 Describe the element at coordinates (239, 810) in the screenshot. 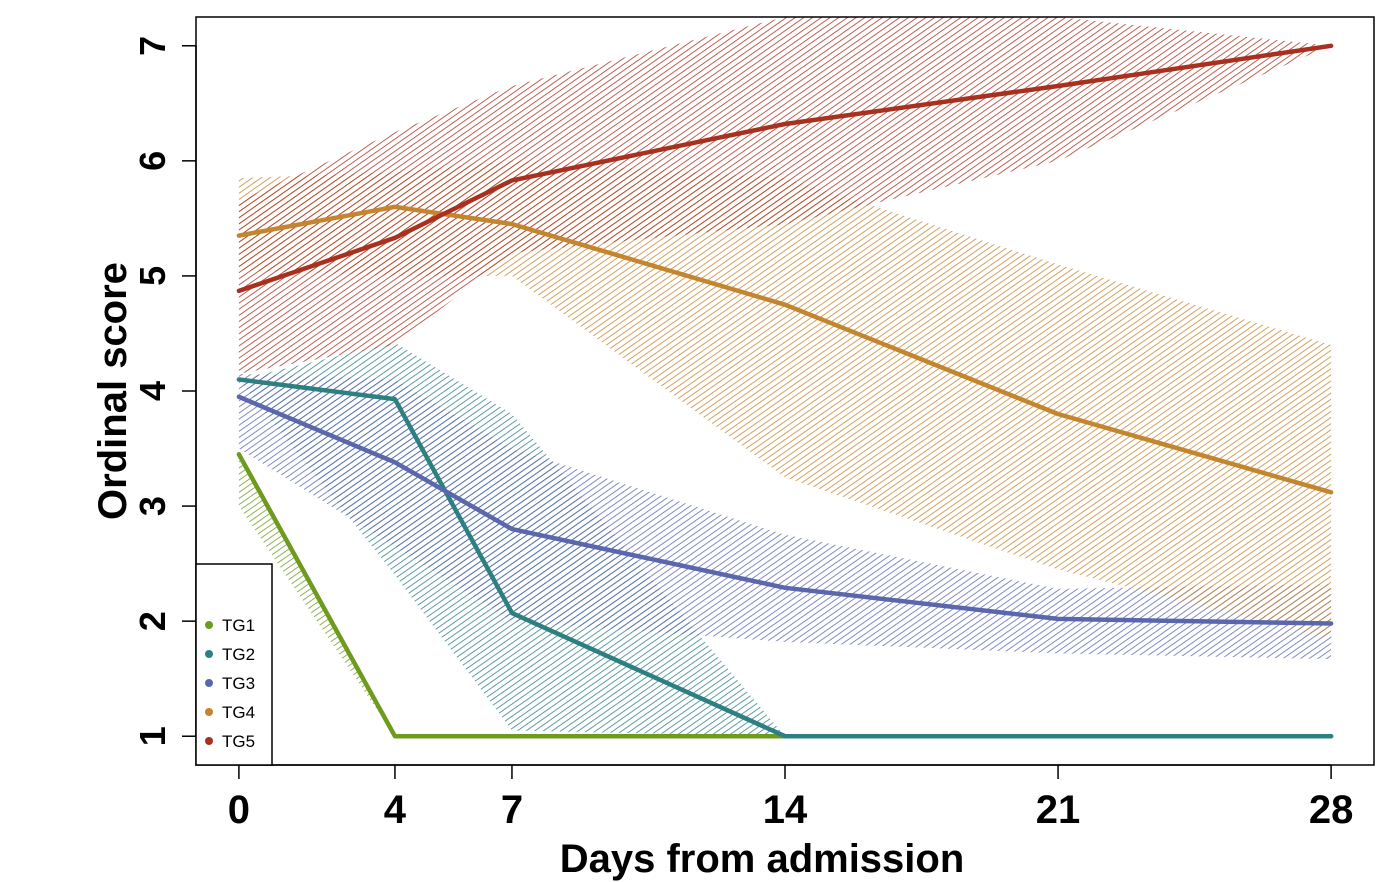

I see `x-tick-label: 0` at that location.